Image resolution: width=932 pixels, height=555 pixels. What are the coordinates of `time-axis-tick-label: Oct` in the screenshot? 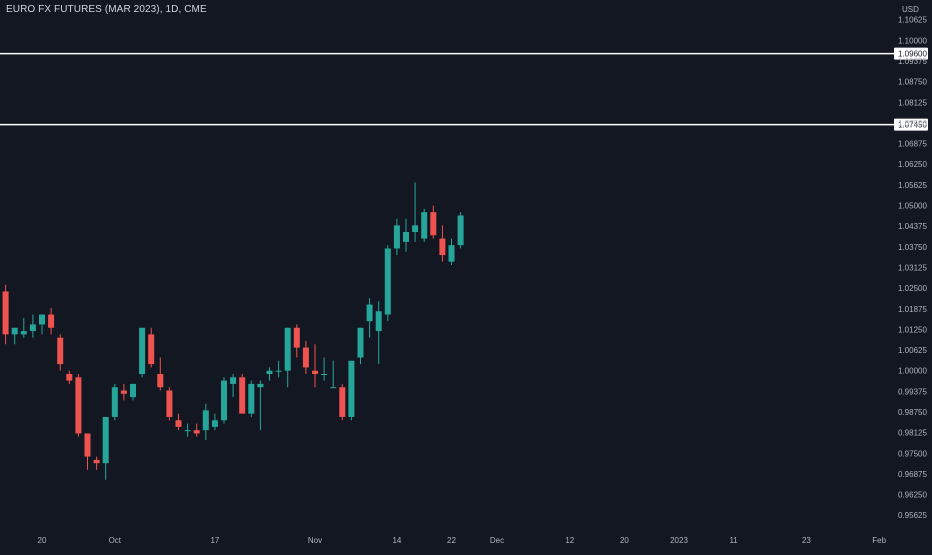 It's located at (115, 540).